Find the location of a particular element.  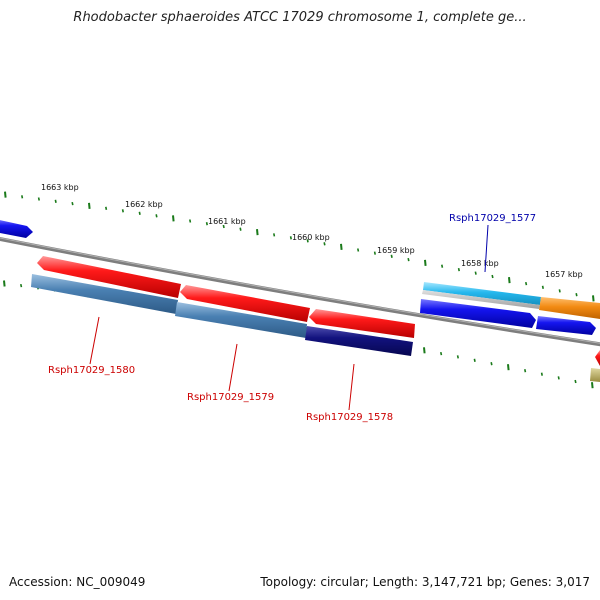

ruler-label-1660: 1660 kbp is located at coordinates (311, 237).